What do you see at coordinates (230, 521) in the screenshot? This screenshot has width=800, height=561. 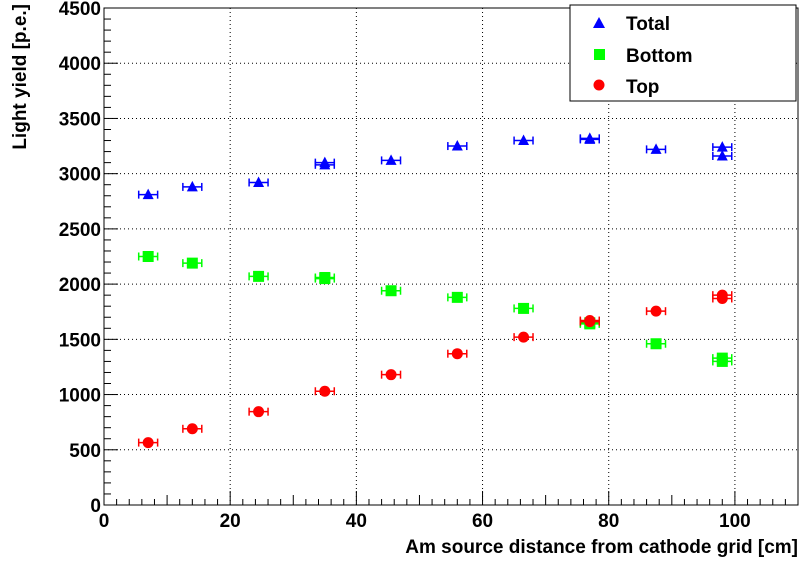 I see `x-tick-label: 20` at bounding box center [230, 521].